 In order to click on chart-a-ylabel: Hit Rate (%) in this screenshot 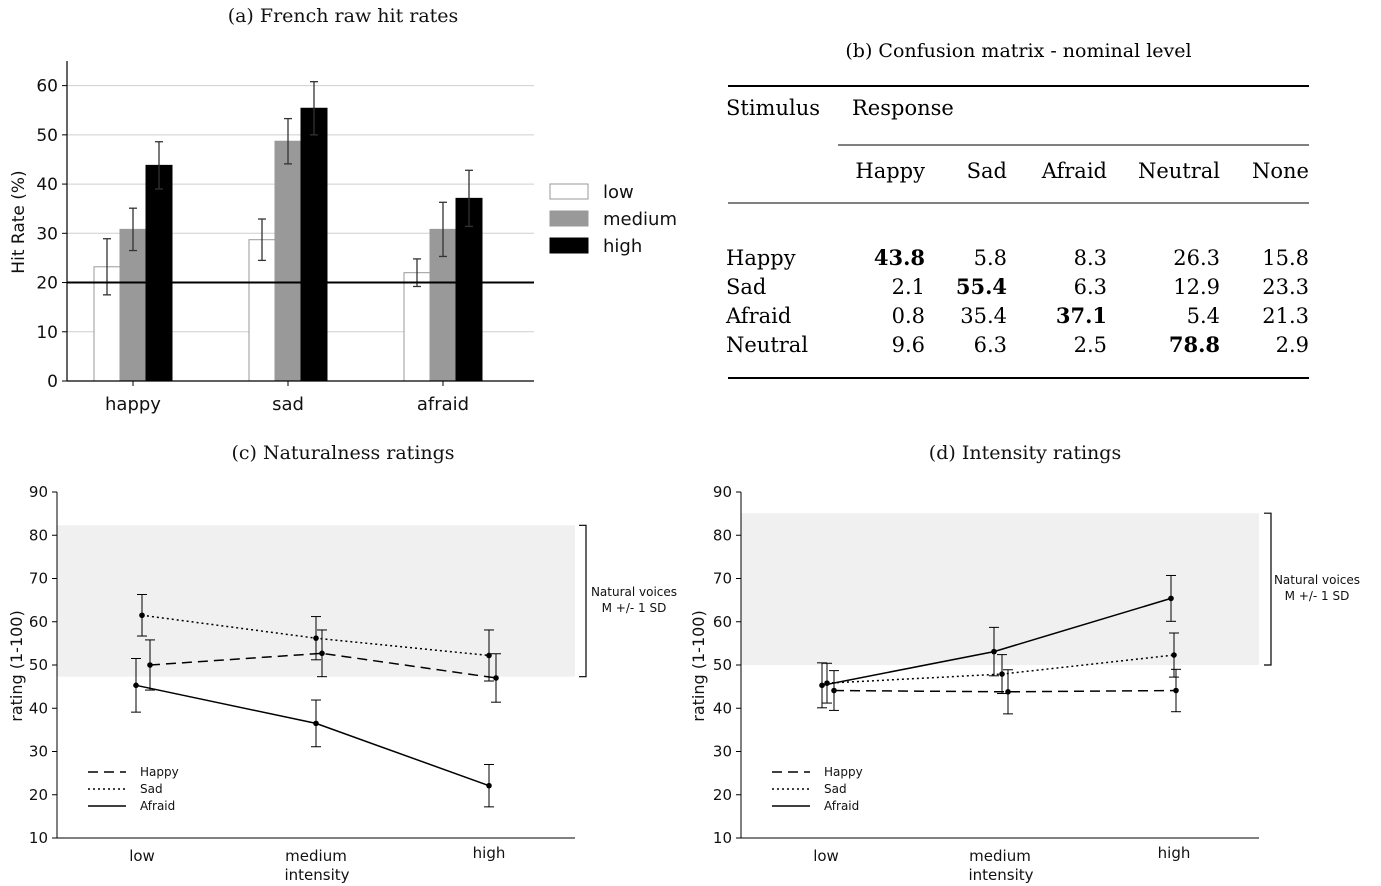, I will do `click(19, 221)`.